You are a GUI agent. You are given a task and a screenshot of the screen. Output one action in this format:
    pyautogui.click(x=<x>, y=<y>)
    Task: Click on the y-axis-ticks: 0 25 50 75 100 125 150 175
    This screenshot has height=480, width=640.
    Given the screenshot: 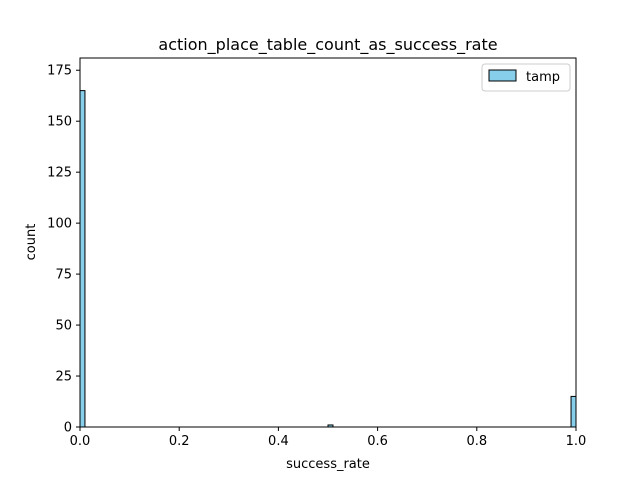 What is the action you would take?
    pyautogui.click(x=63, y=250)
    